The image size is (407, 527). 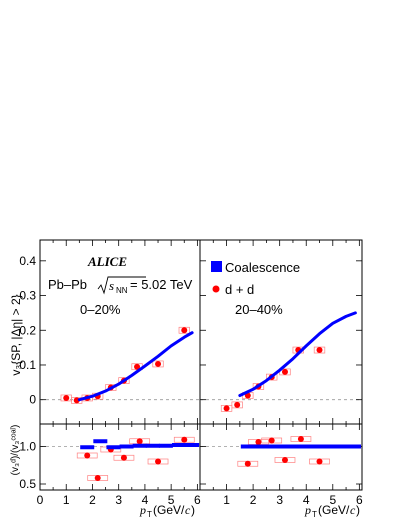 I want to click on ylabel-top: v₃{SP, |Δη| > 2}, so click(x=16, y=334).